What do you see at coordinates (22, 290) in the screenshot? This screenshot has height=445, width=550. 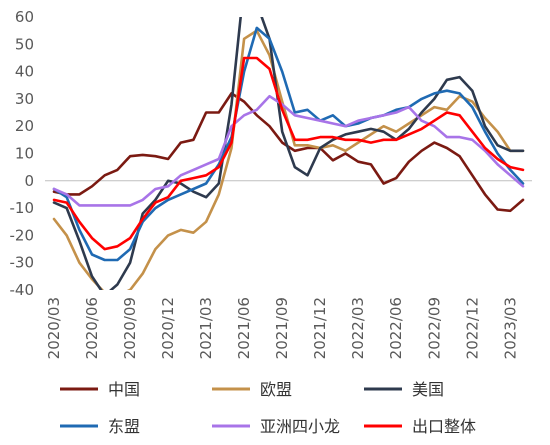 I see `y-tick-label: -40` at bounding box center [22, 290].